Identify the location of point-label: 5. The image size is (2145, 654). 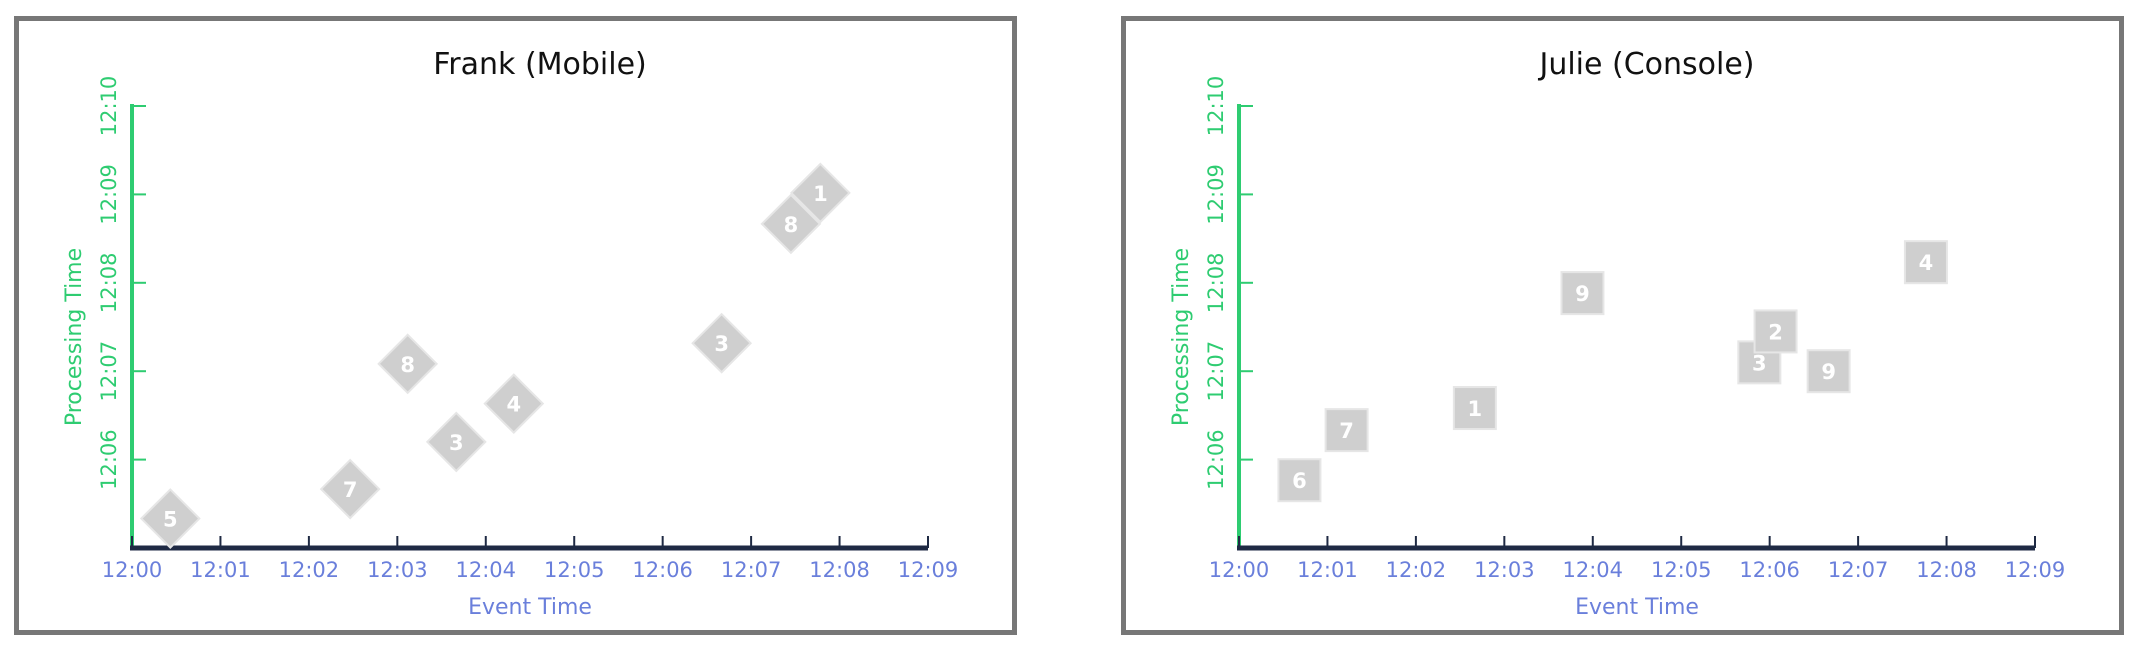
(170, 520).